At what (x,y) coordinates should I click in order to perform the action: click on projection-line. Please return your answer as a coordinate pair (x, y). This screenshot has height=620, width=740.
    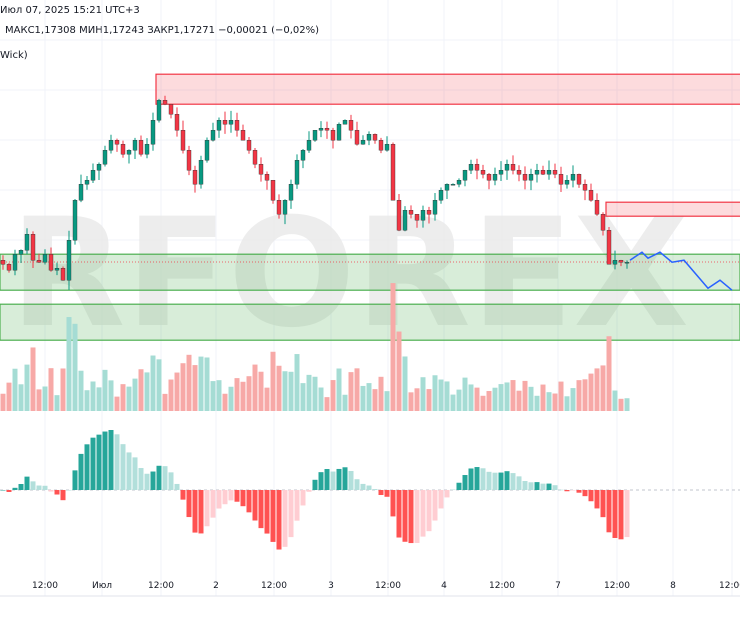
    Looking at the image, I should click on (681, 271).